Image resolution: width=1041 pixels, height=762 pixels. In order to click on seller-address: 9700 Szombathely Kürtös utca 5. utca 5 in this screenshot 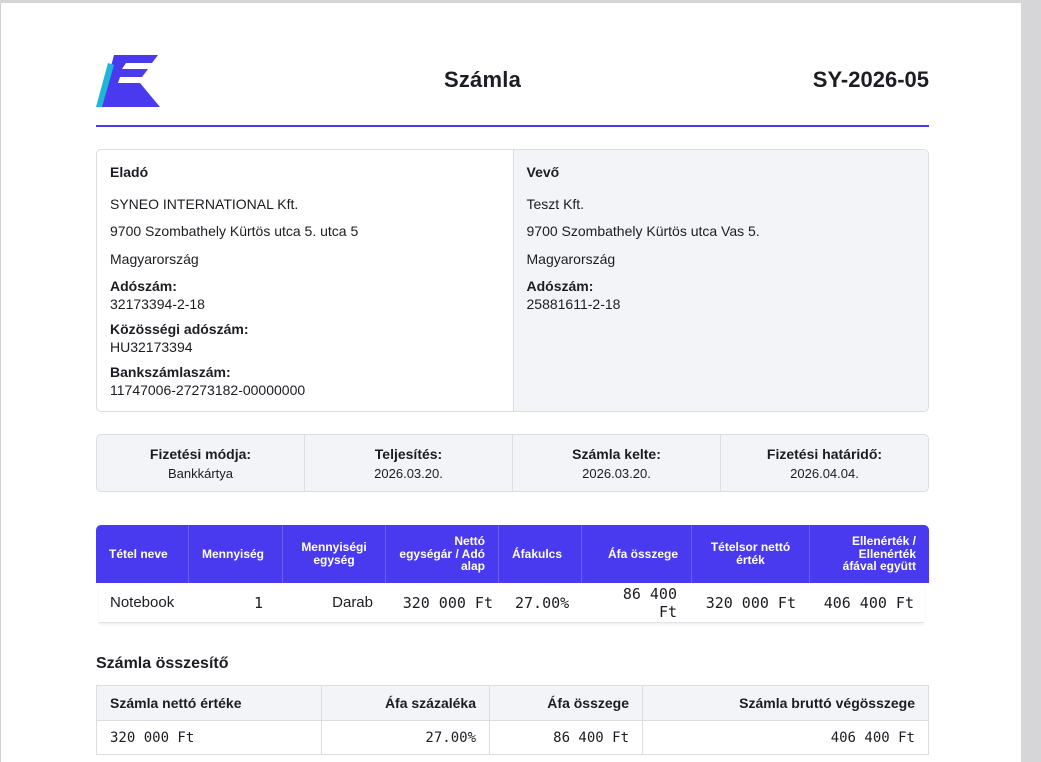, I will do `click(234, 231)`.